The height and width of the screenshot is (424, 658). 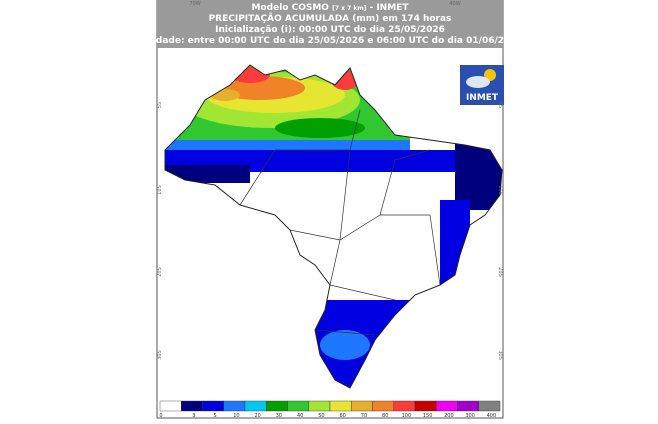 I want to click on lon-label: 70W, so click(x=194, y=4).